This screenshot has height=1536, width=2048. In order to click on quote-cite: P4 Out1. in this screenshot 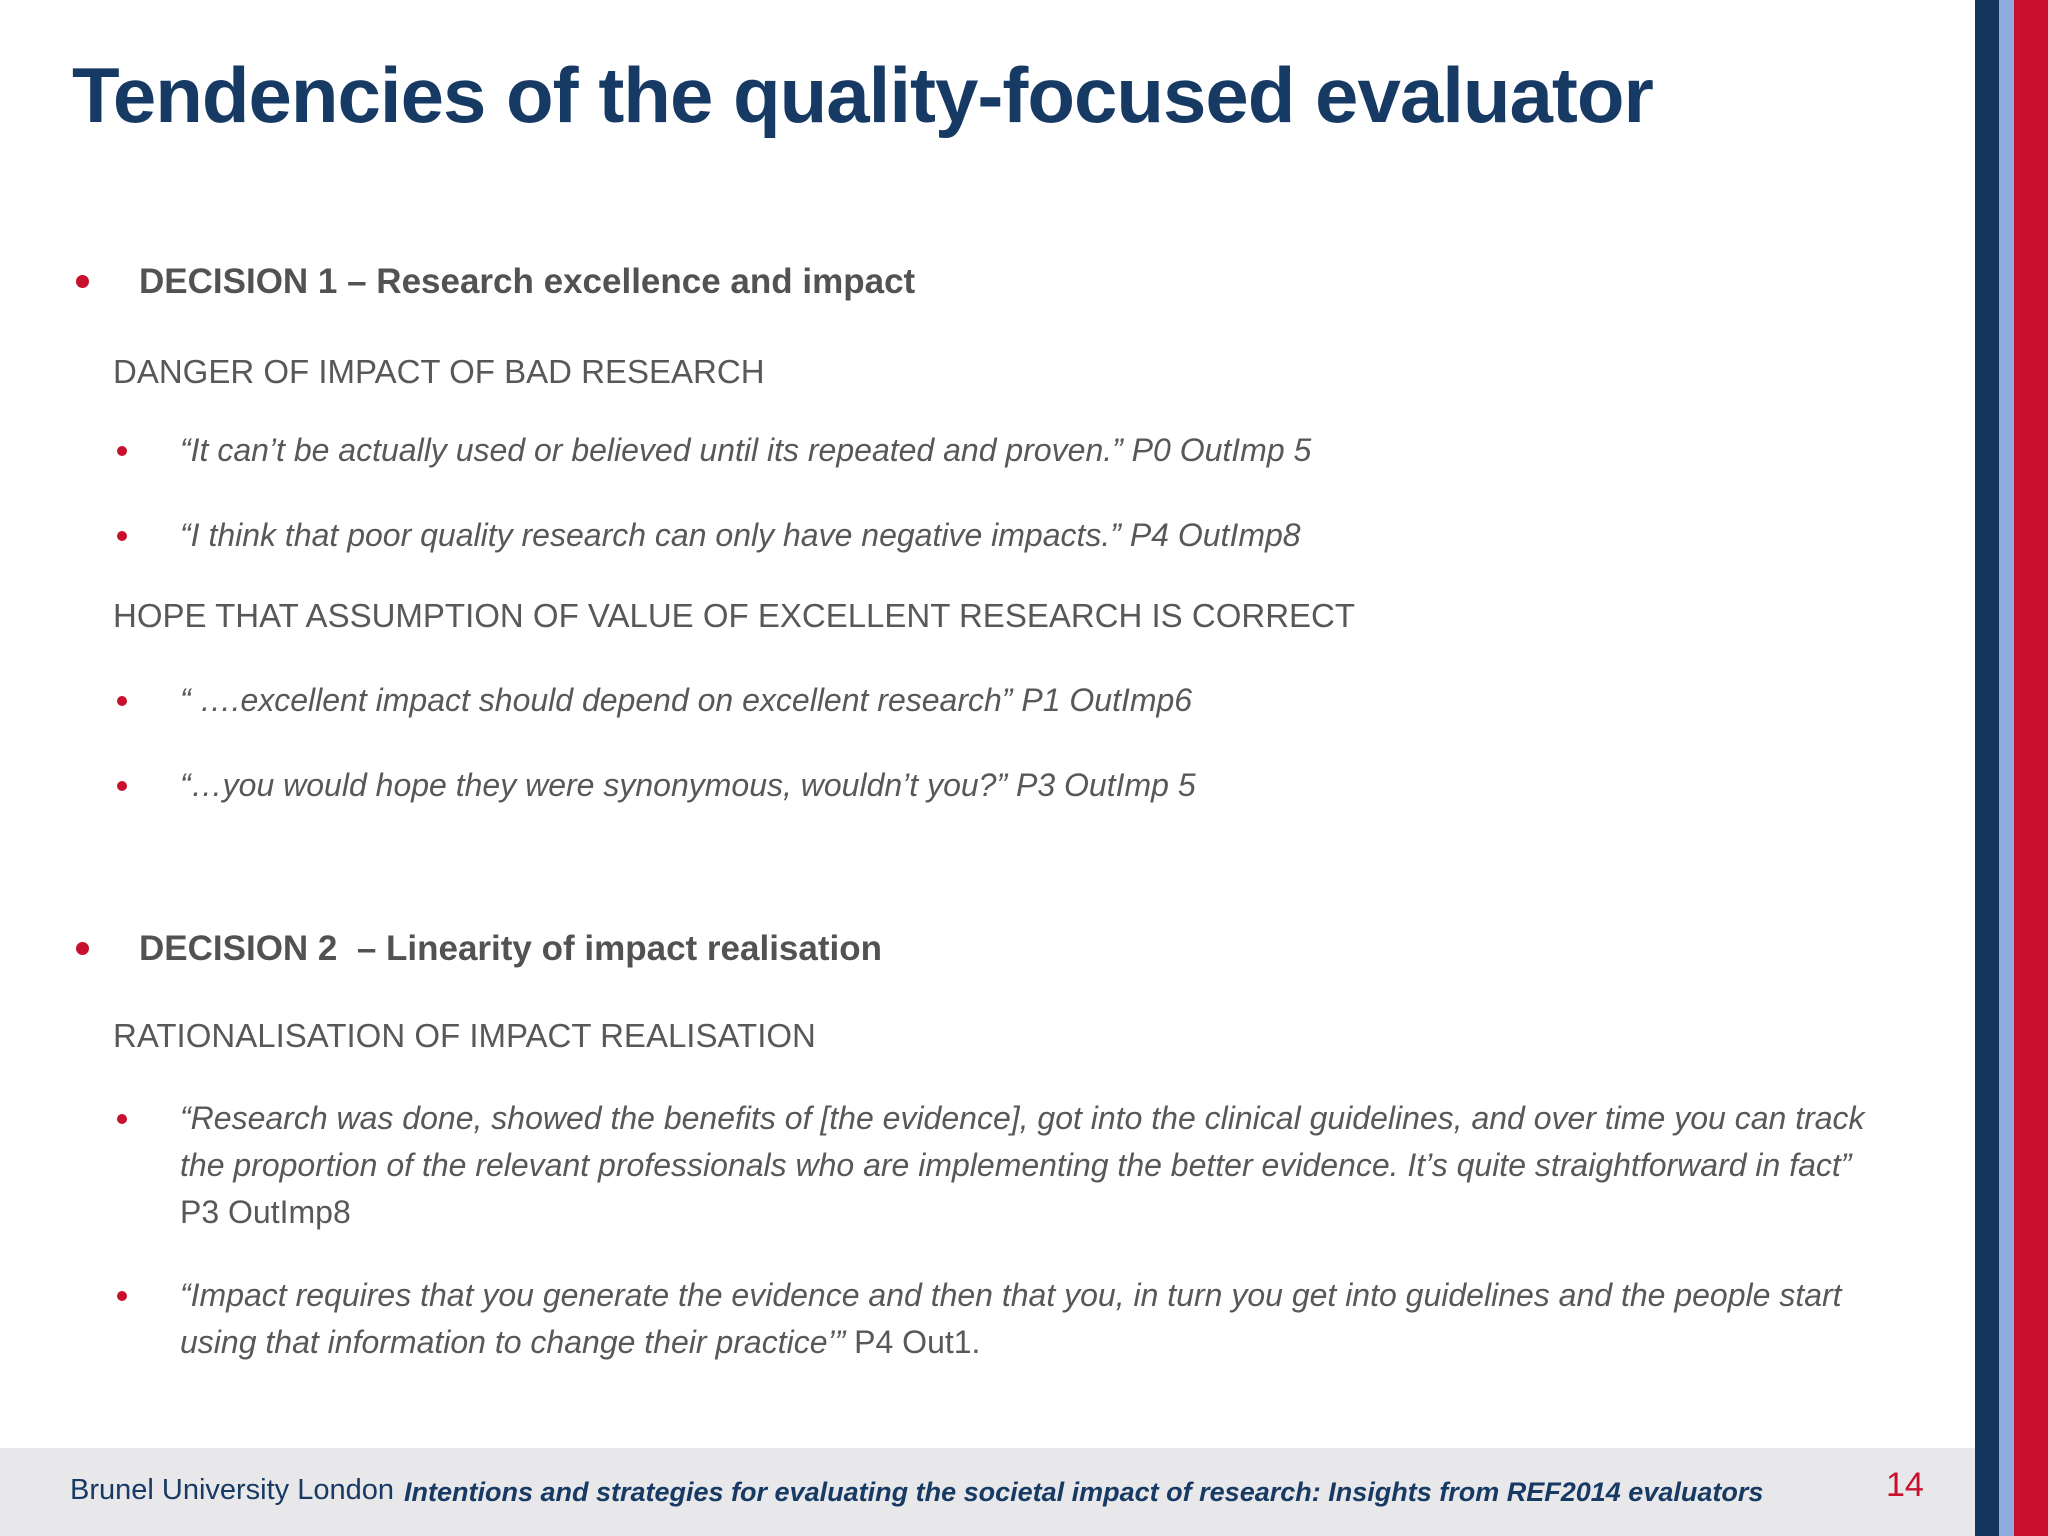, I will do `click(917, 1342)`.